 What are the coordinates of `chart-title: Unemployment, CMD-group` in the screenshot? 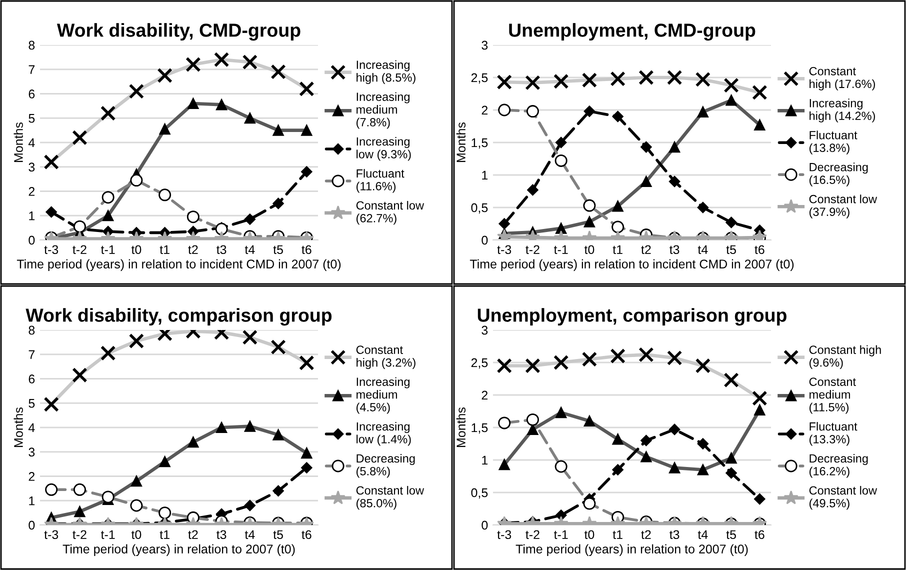 It's located at (632, 32).